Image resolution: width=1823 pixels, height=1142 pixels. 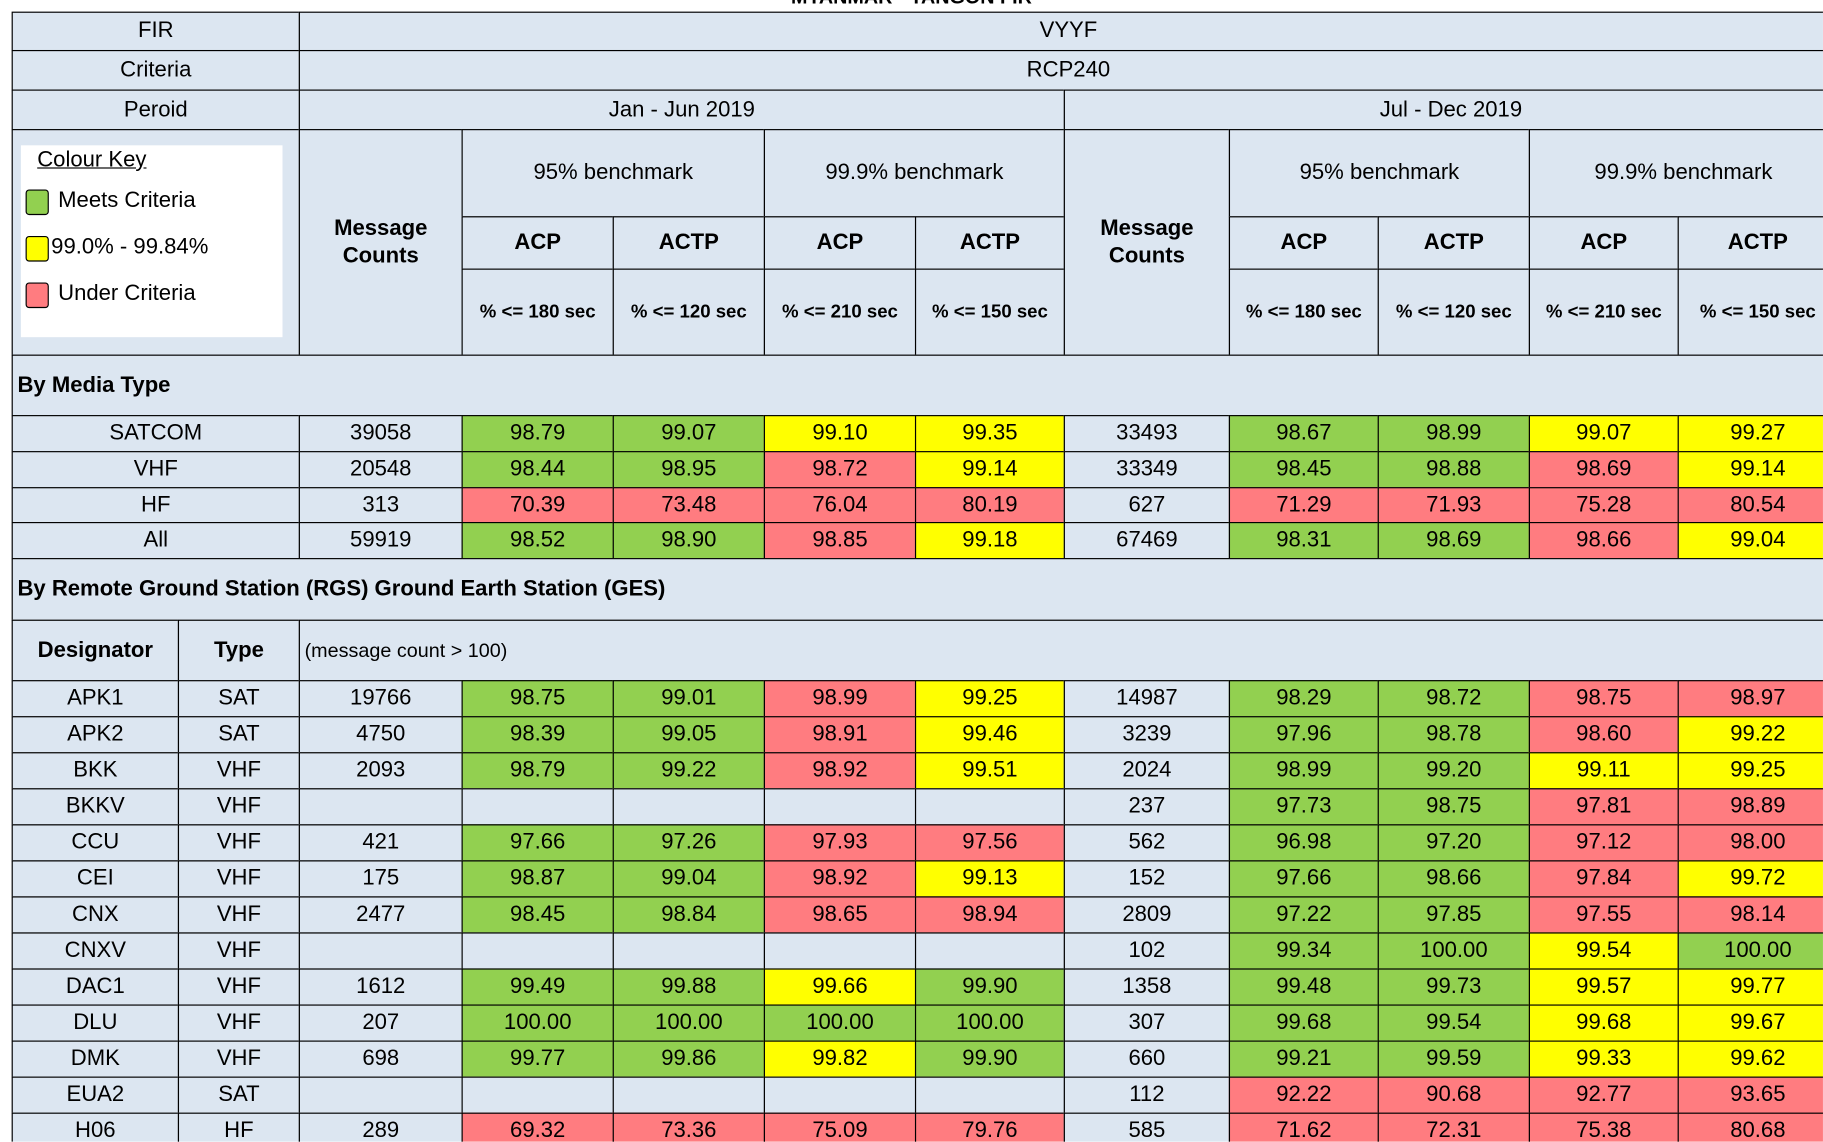 I want to click on row-label: BKK, so click(x=95, y=771).